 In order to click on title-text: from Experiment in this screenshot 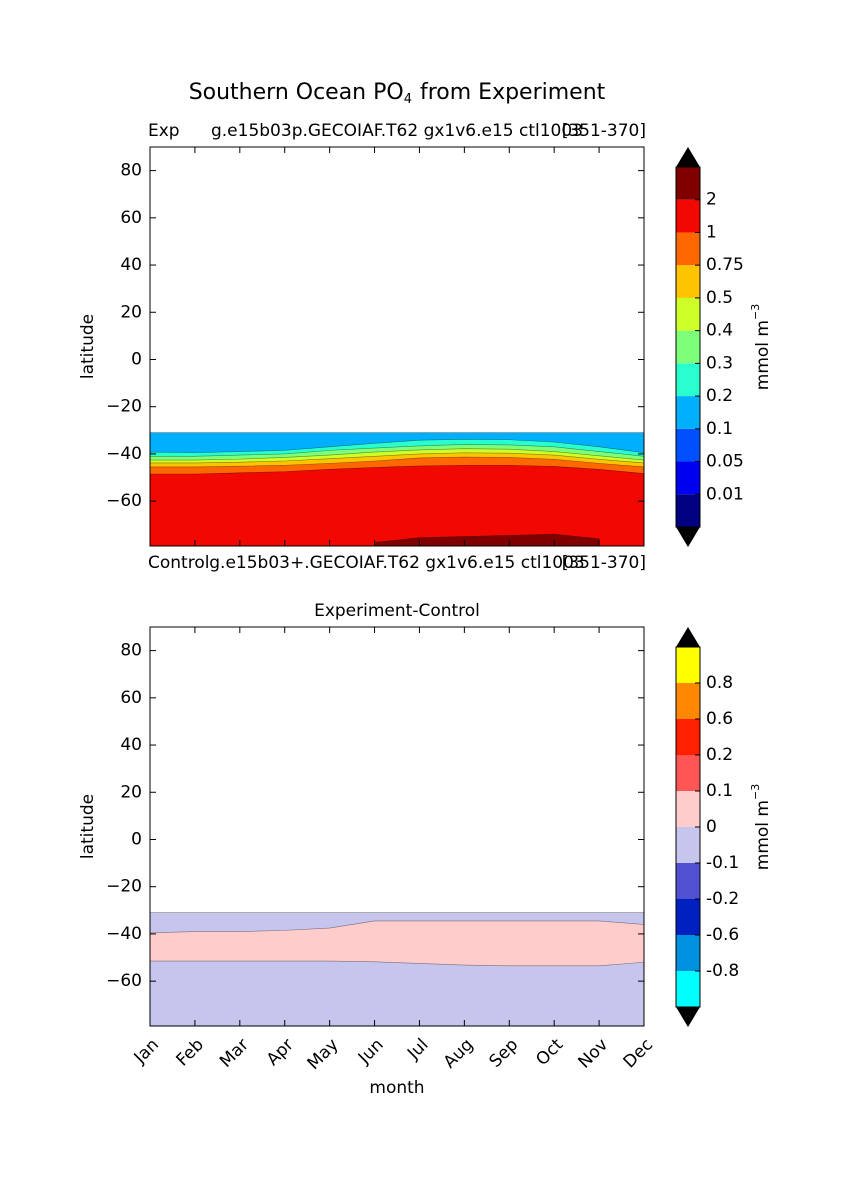, I will do `click(513, 92)`.